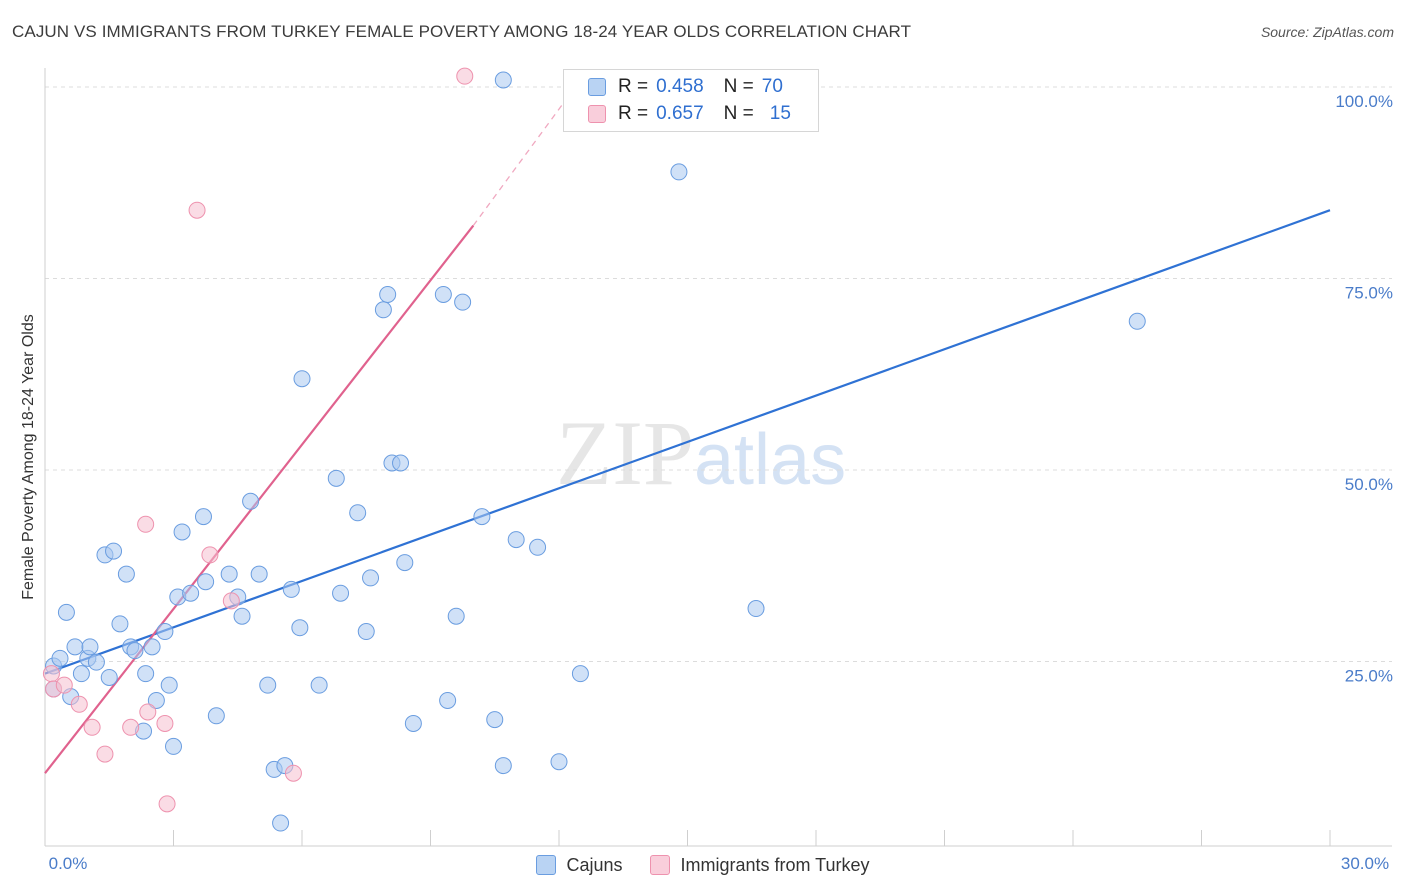 The height and width of the screenshot is (892, 1406). I want to click on y-tick-label: 50.0%, so click(1369, 484).